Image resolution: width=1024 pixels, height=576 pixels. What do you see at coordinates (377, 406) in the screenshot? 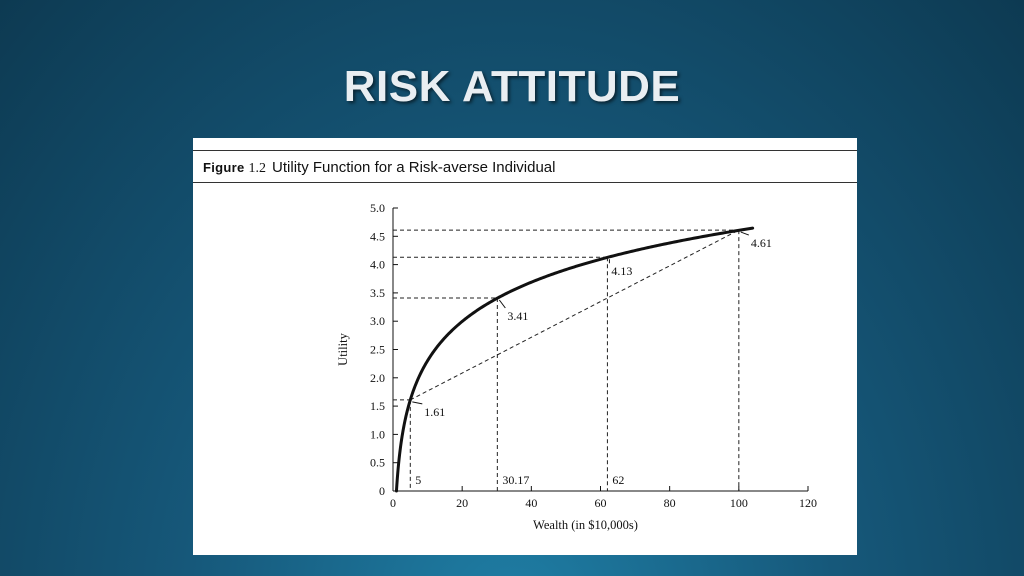
I see `y-tick-label: 1.5` at bounding box center [377, 406].